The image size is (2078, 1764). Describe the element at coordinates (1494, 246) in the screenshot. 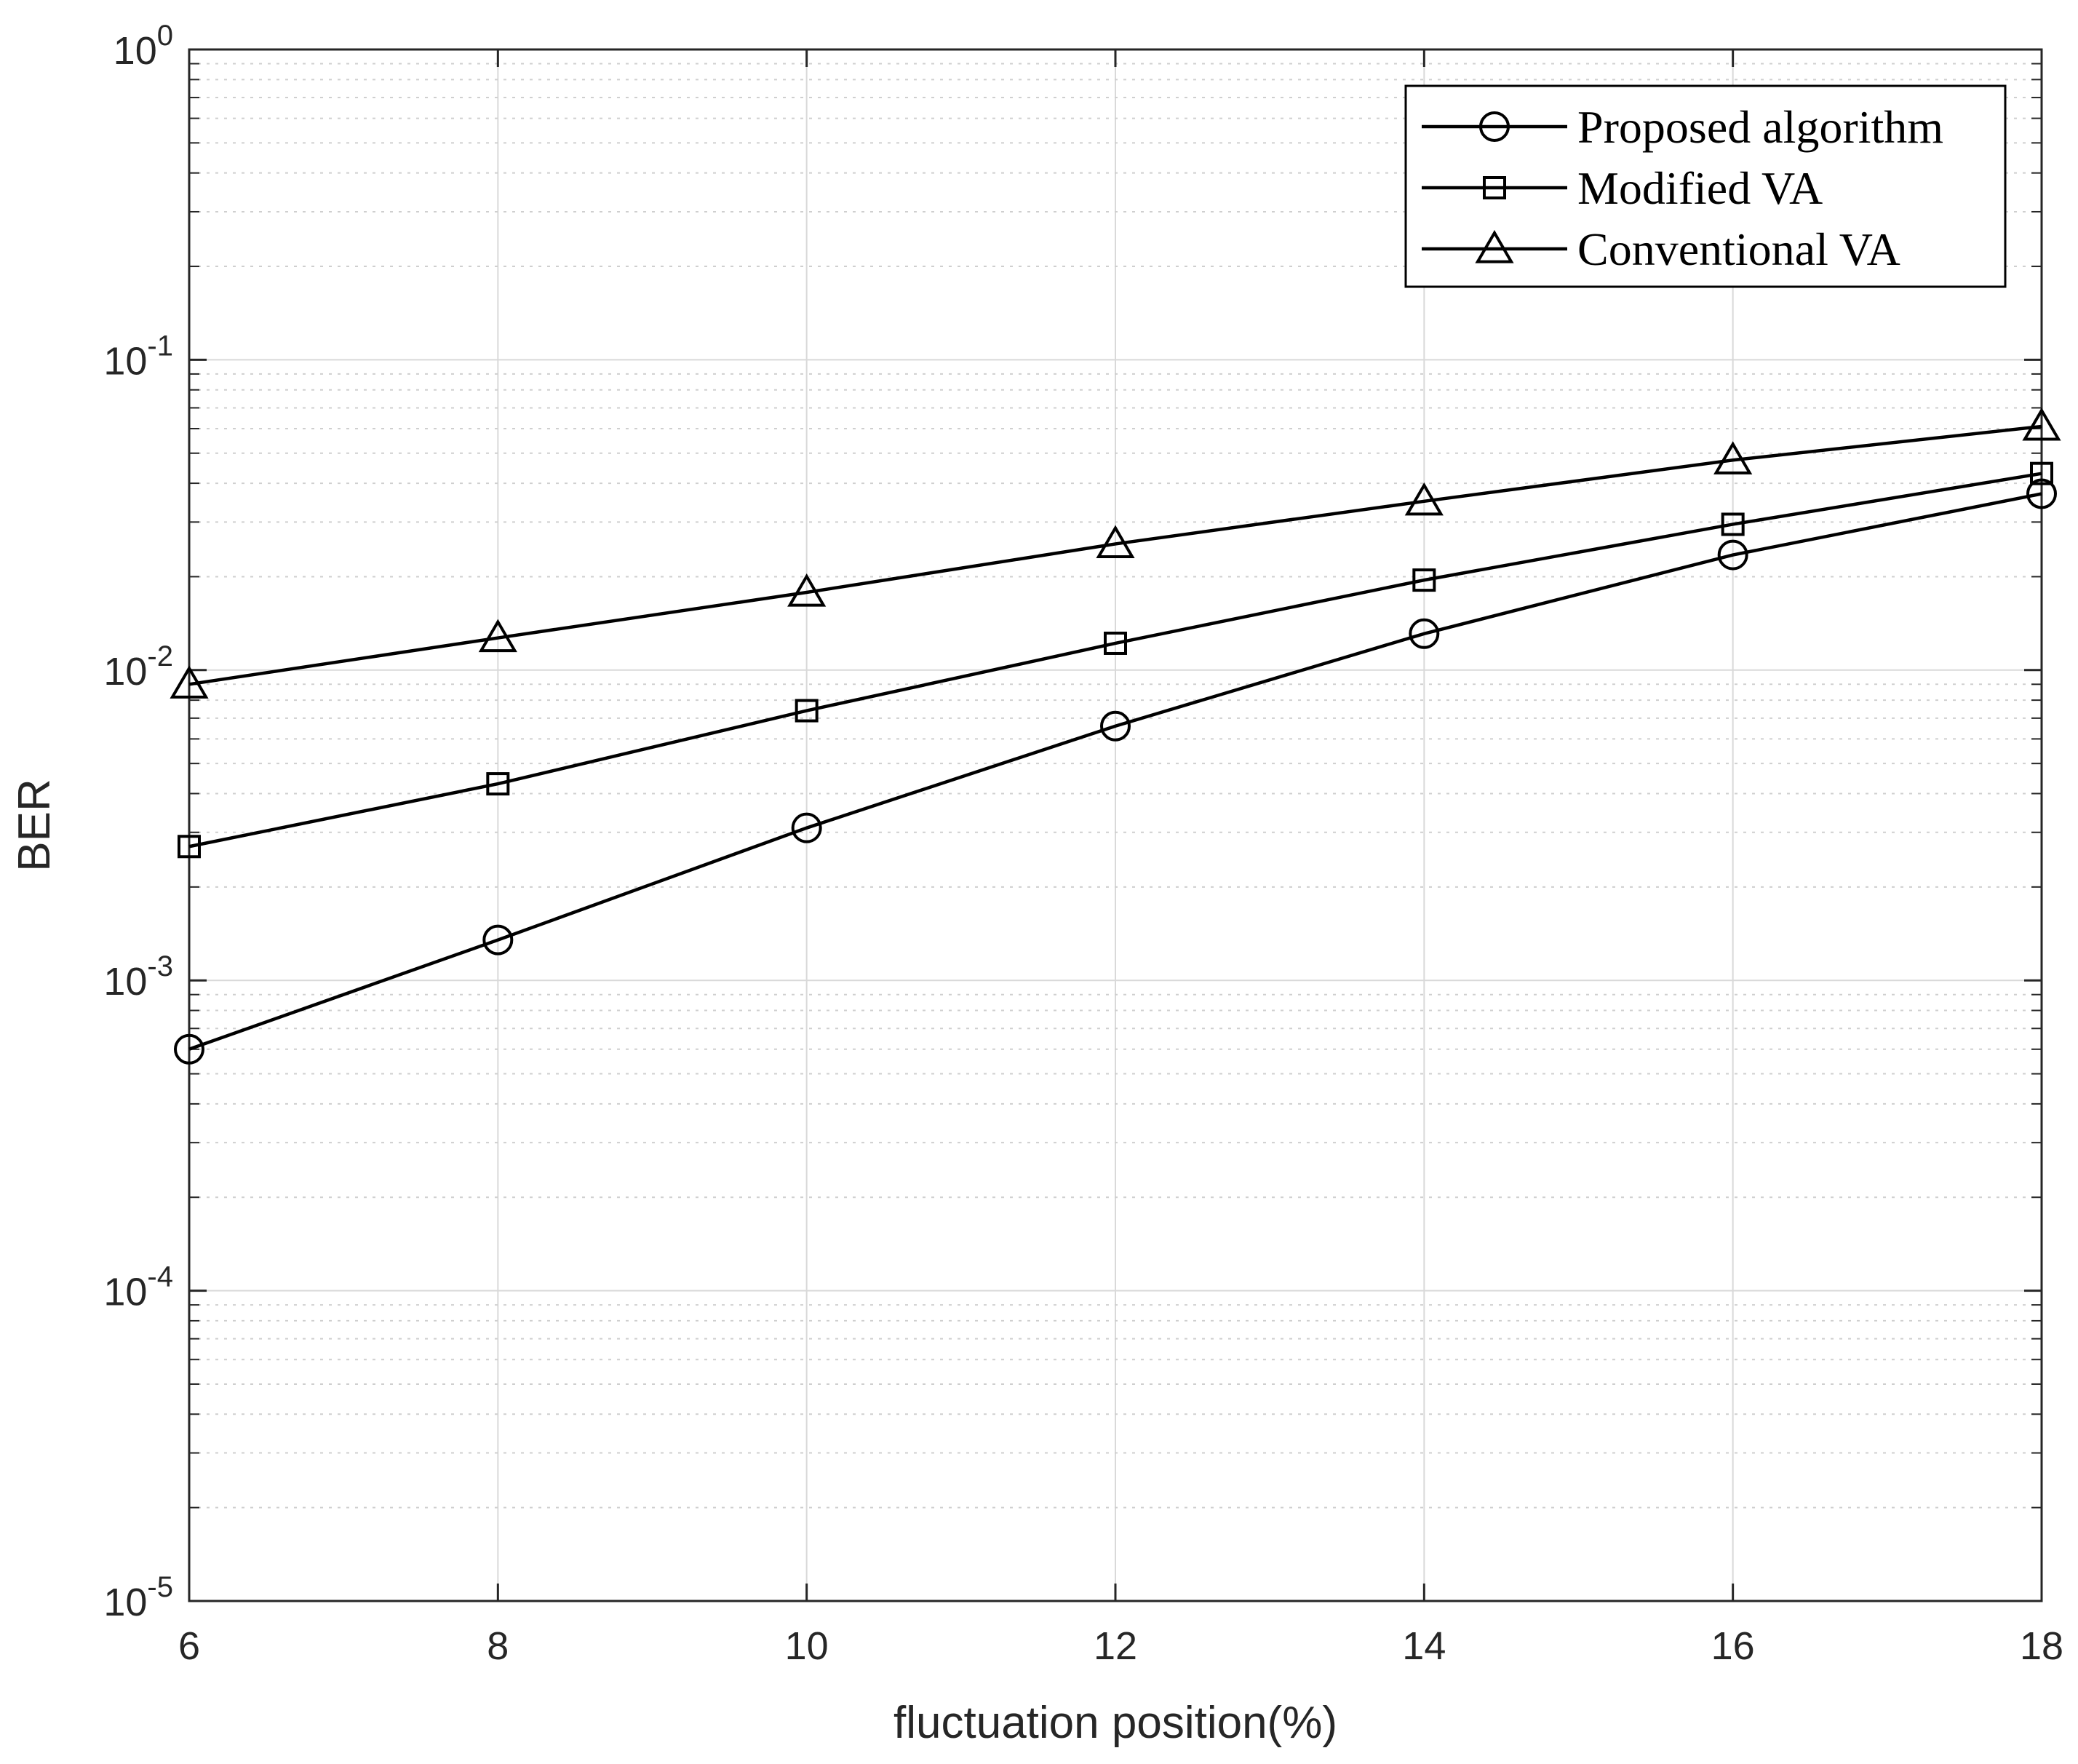

I see `legend-marker-triangle` at that location.